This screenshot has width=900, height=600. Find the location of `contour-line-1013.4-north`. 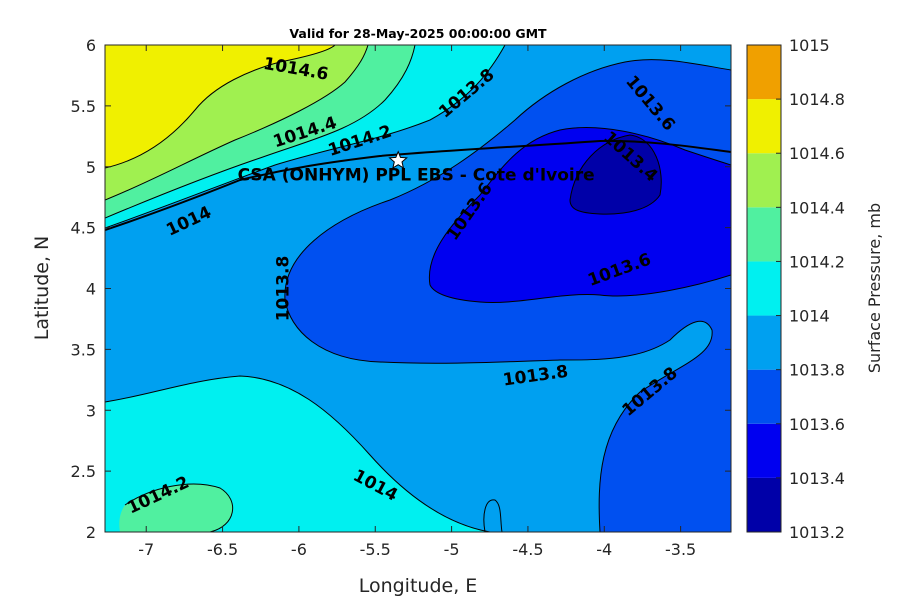

contour-line-1013.4-north is located at coordinates (579, 206).